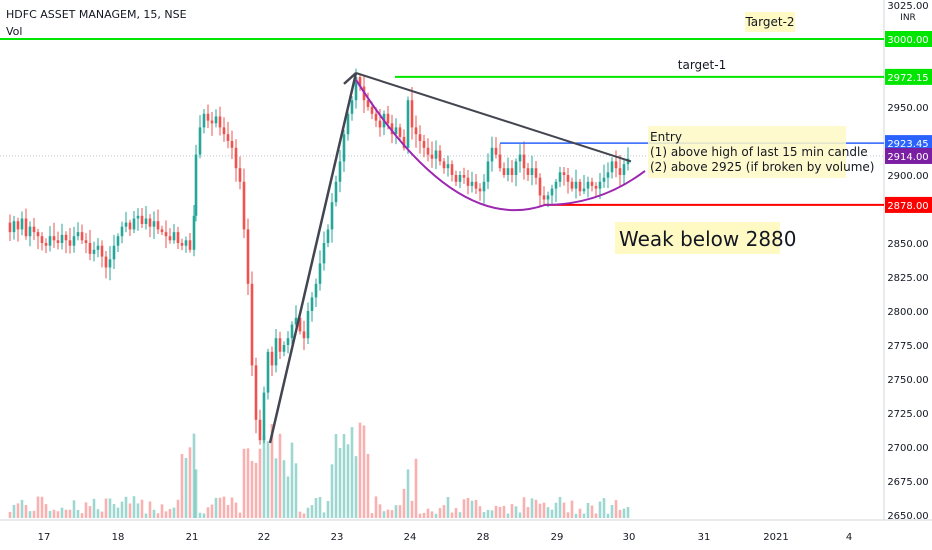  Describe the element at coordinates (762, 167) in the screenshot. I see `entry-line-2: (2) above 2925 (if broken by volume)` at that location.